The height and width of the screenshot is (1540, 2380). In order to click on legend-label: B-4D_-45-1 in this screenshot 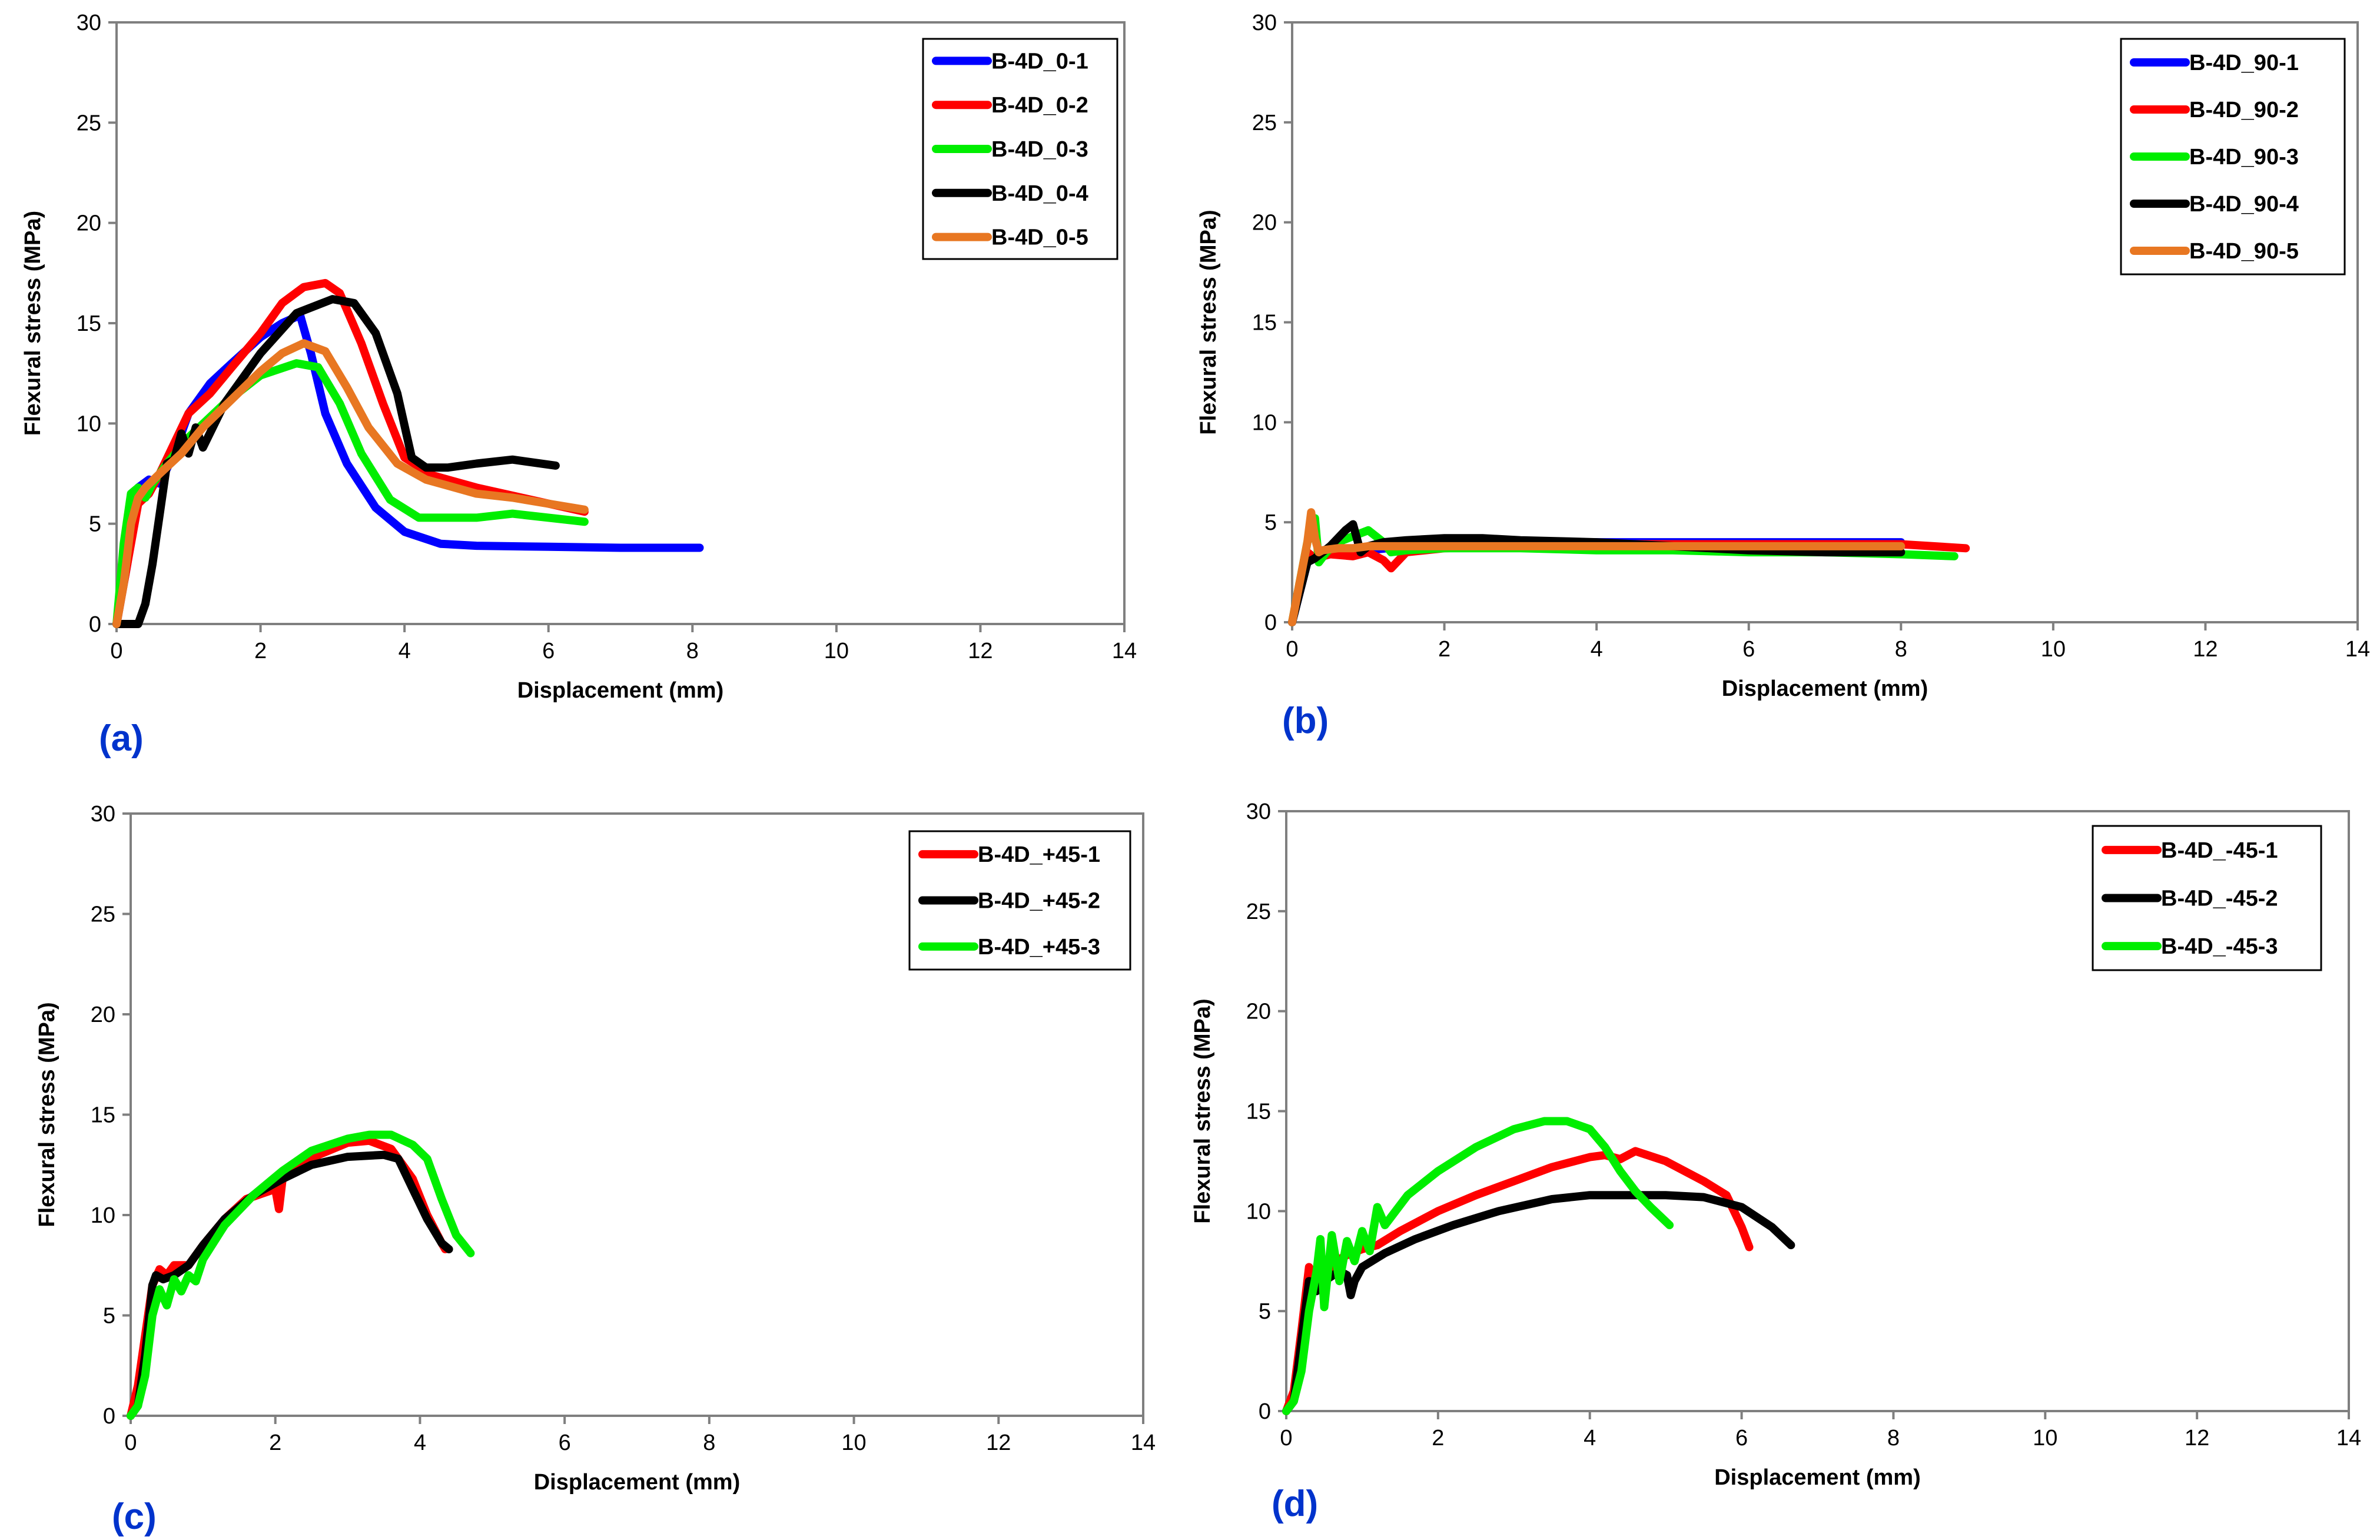, I will do `click(2219, 850)`.